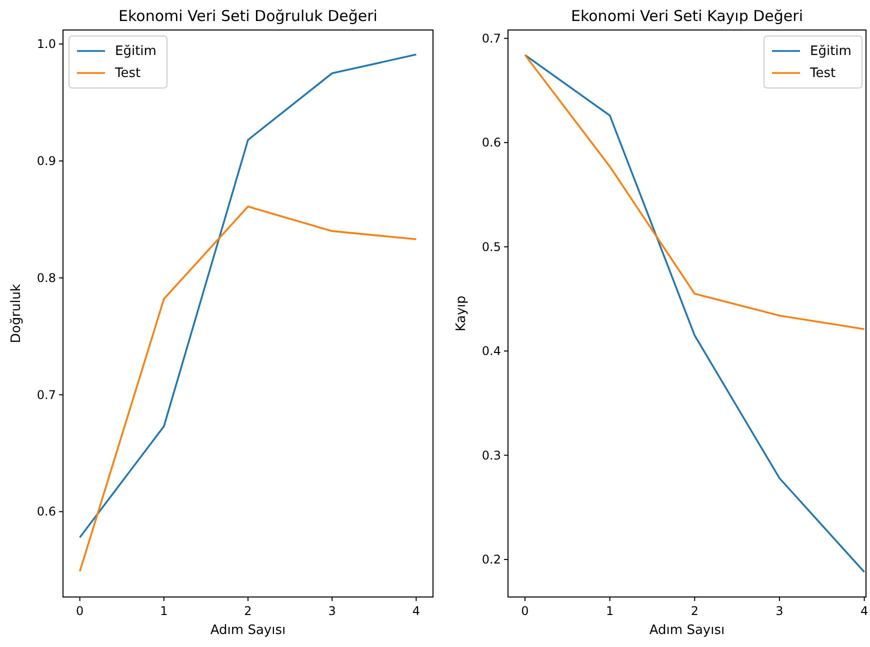  What do you see at coordinates (491, 455) in the screenshot?
I see `y-tick-label: 0.3` at bounding box center [491, 455].